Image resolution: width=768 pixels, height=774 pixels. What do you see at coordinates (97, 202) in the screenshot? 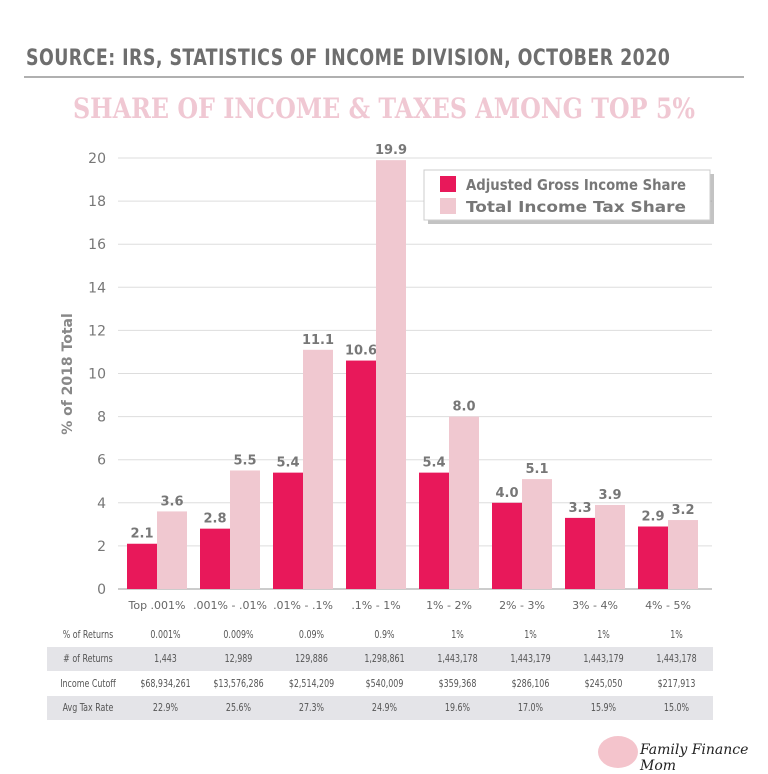
I see `y-tick-label: 18` at bounding box center [97, 202].